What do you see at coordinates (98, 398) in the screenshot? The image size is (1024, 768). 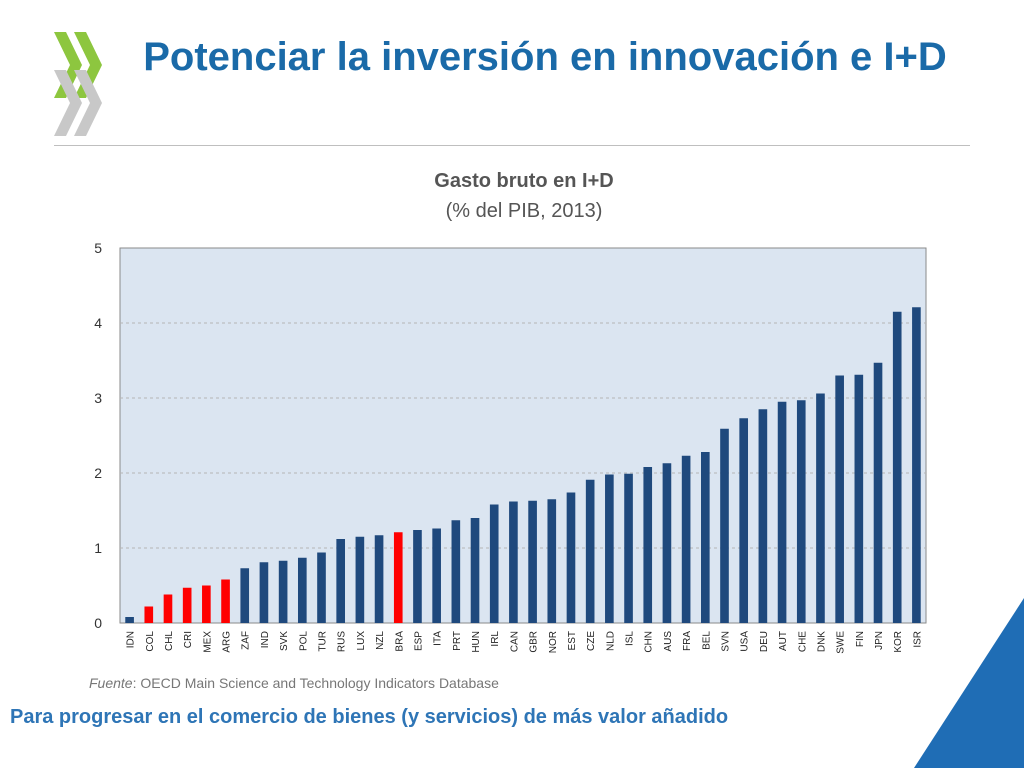 I see `y-tick-label: 3` at bounding box center [98, 398].